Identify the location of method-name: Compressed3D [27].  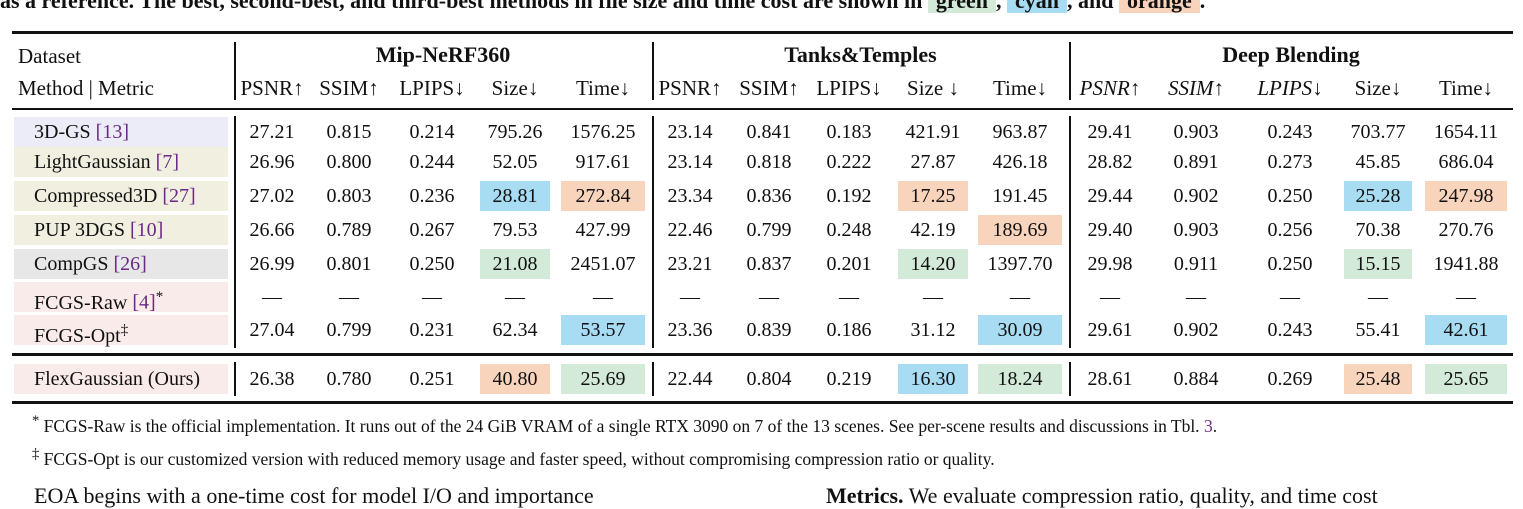
(126, 196).